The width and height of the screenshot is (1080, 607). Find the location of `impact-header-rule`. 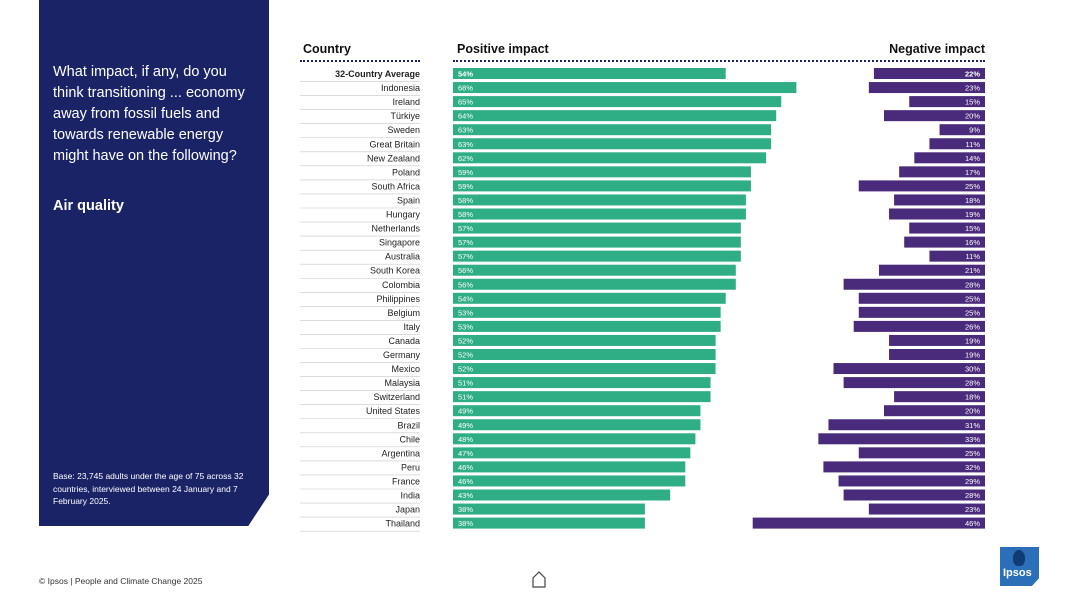

impact-header-rule is located at coordinates (719, 61).